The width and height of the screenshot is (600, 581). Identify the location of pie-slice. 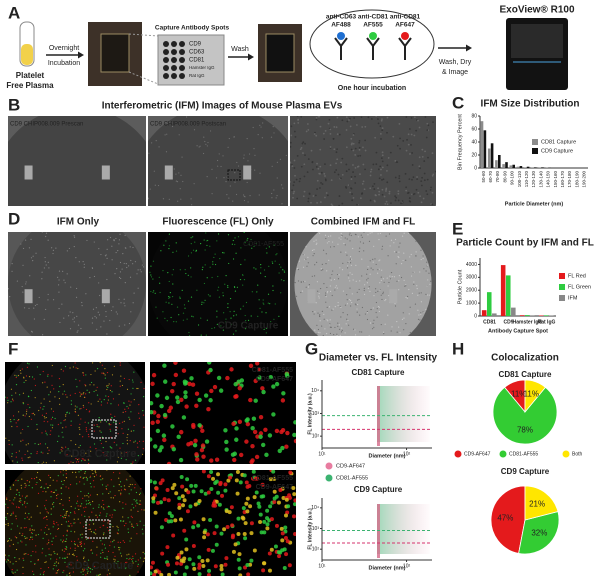
(541, 503).